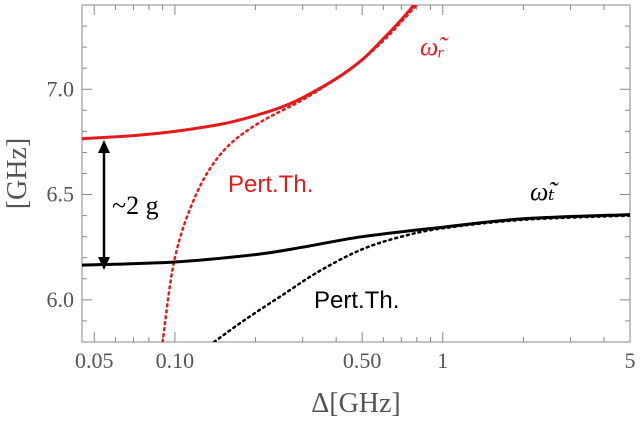  I want to click on y-axis-label: [GHz], so click(17, 174).